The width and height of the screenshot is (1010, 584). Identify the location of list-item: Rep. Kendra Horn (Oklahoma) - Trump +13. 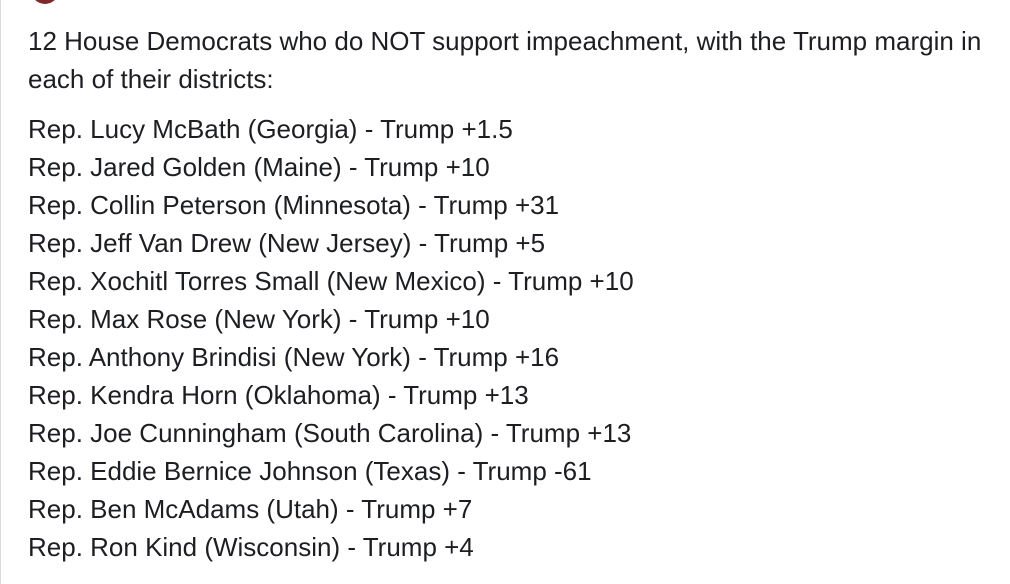
(278, 395).